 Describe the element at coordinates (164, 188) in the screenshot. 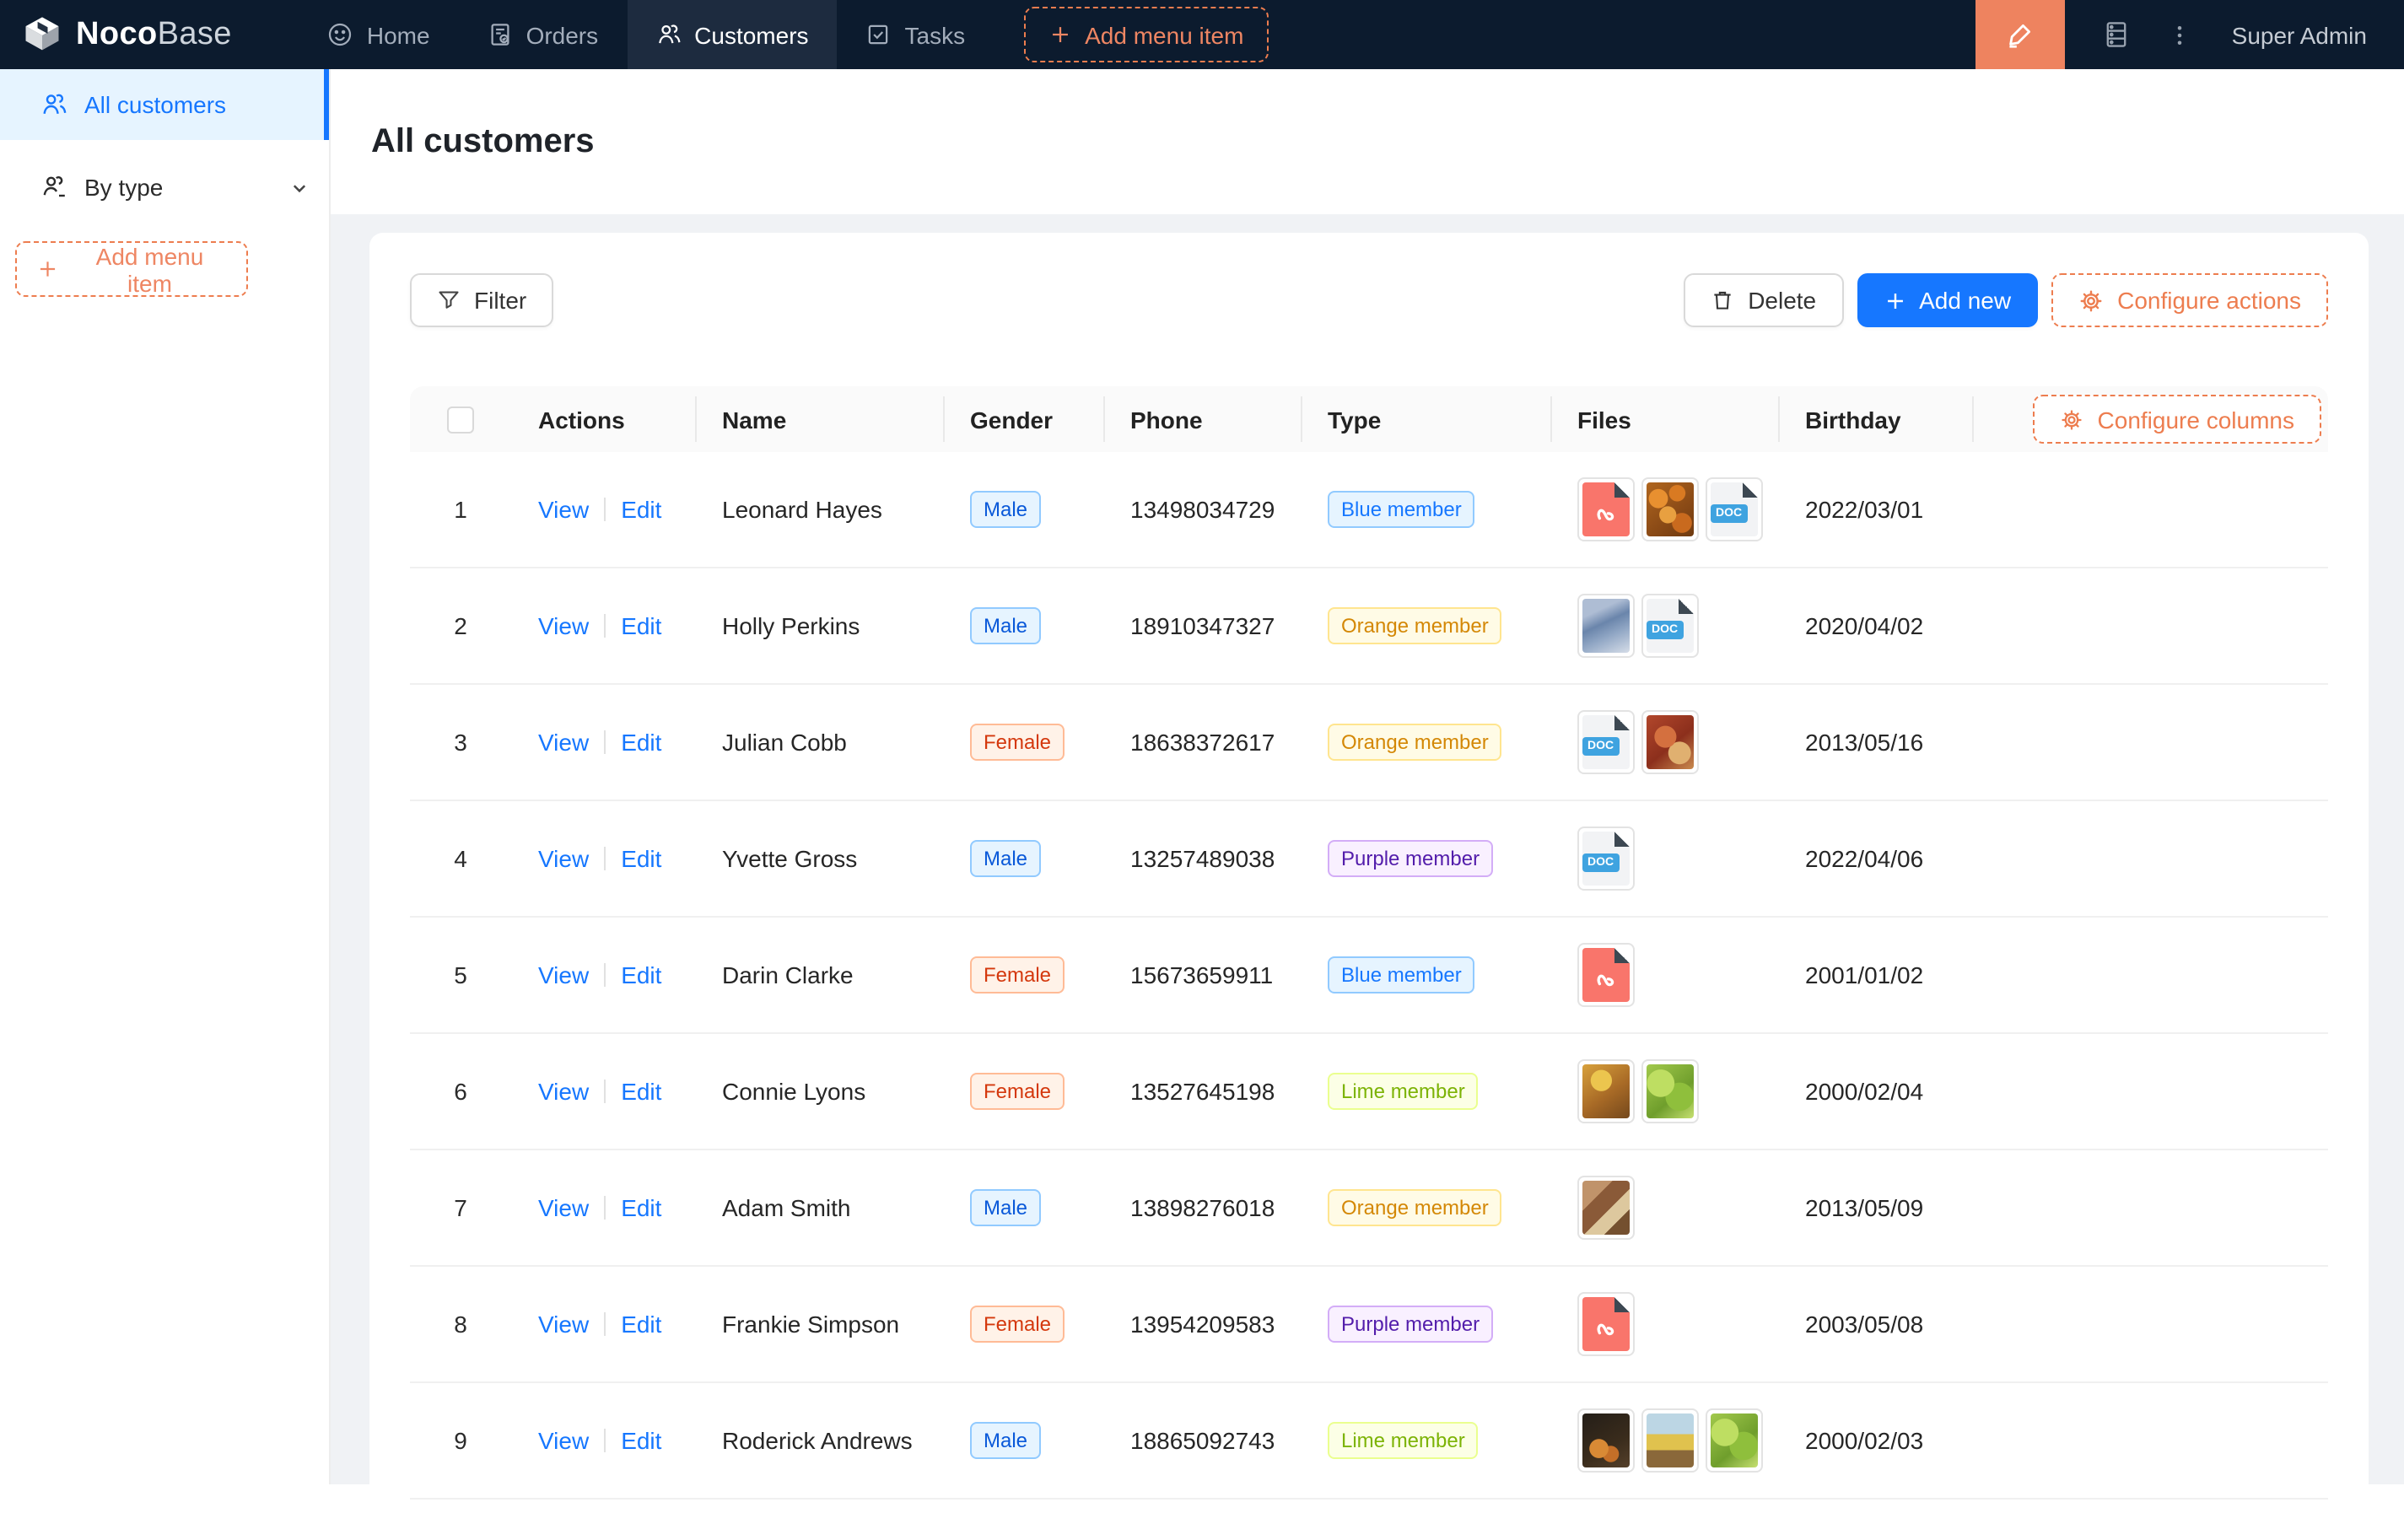

I see `sidebar-item-by-type: By type` at that location.